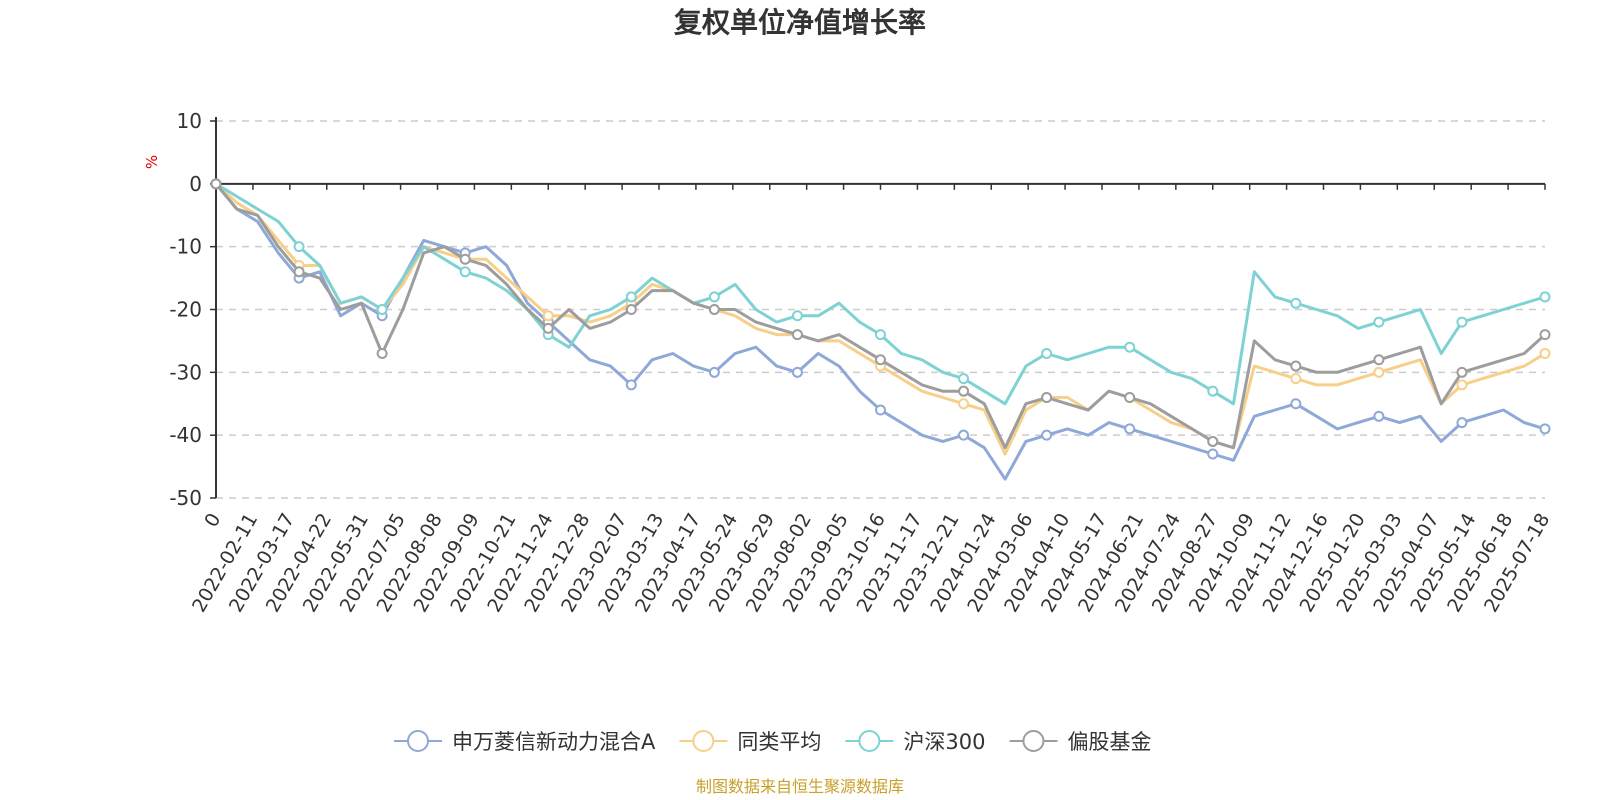 The width and height of the screenshot is (1600, 800). Describe the element at coordinates (185, 498) in the screenshot. I see `y-tick-label: -50` at that location.